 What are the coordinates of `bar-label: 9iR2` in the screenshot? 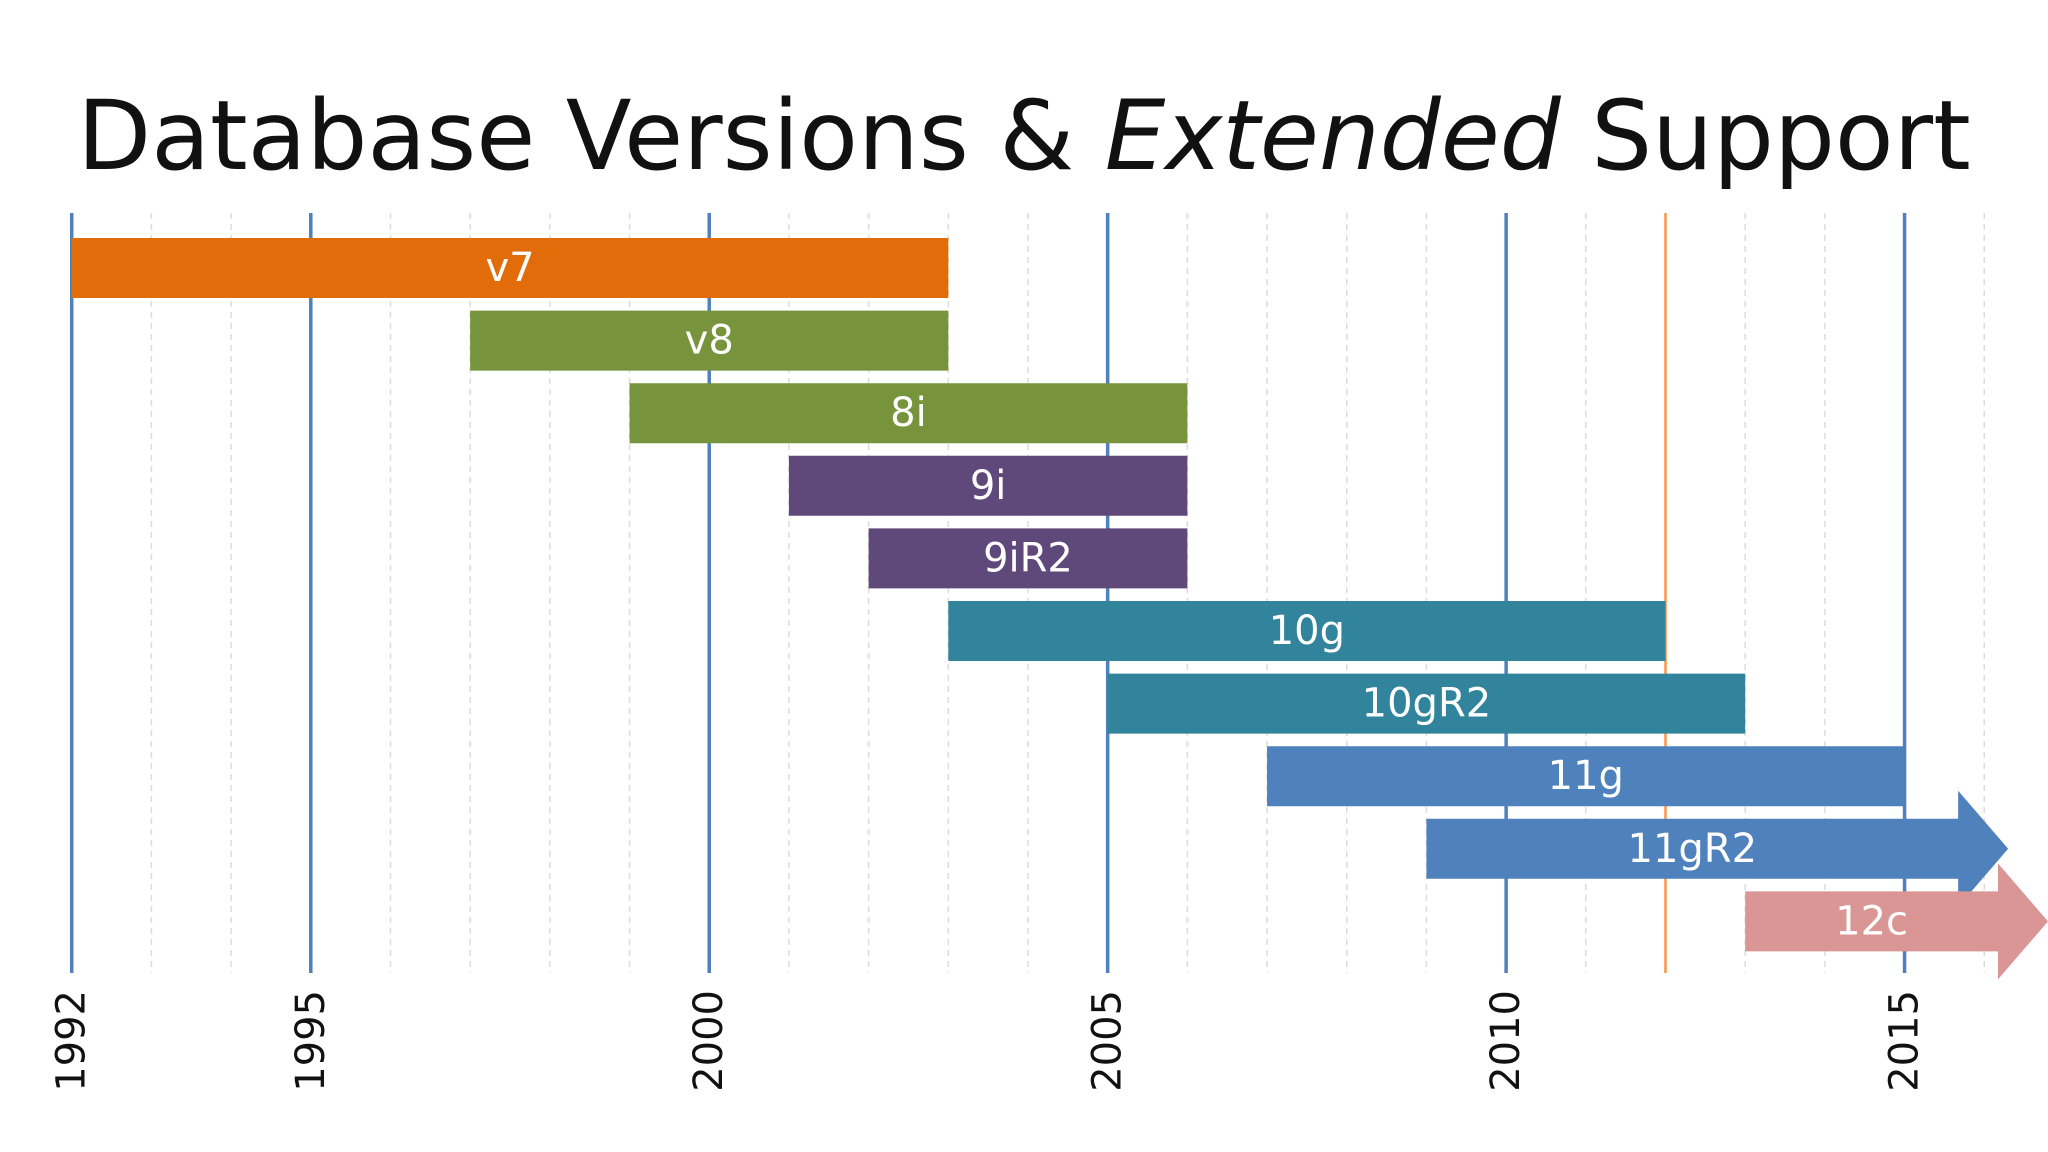 It's located at (1028, 558).